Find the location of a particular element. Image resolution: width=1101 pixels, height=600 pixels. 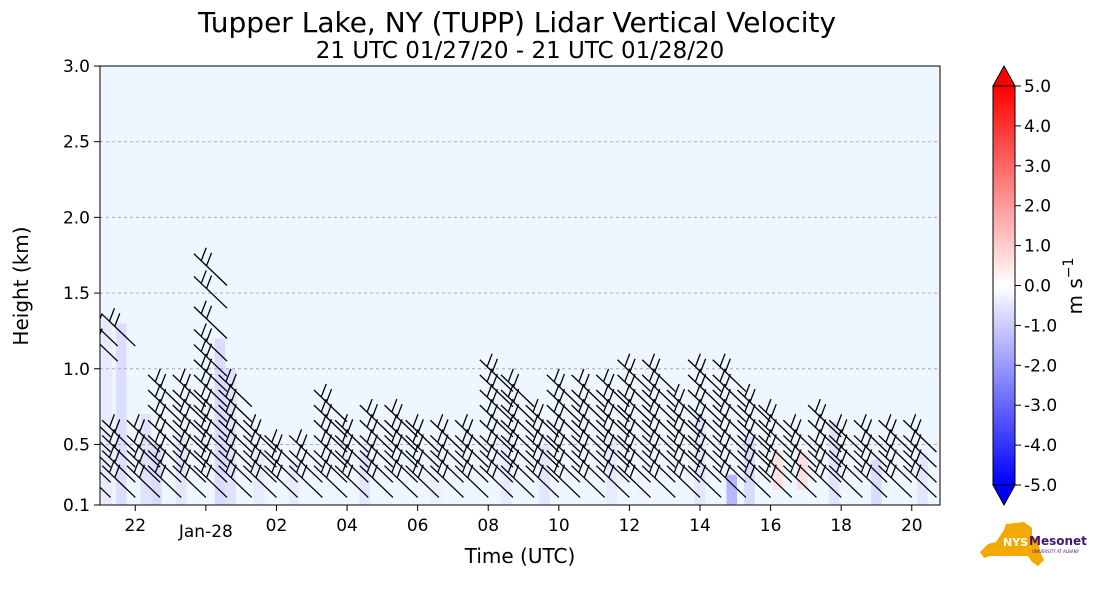

y-tick-label: 0.5 is located at coordinates (76, 445).